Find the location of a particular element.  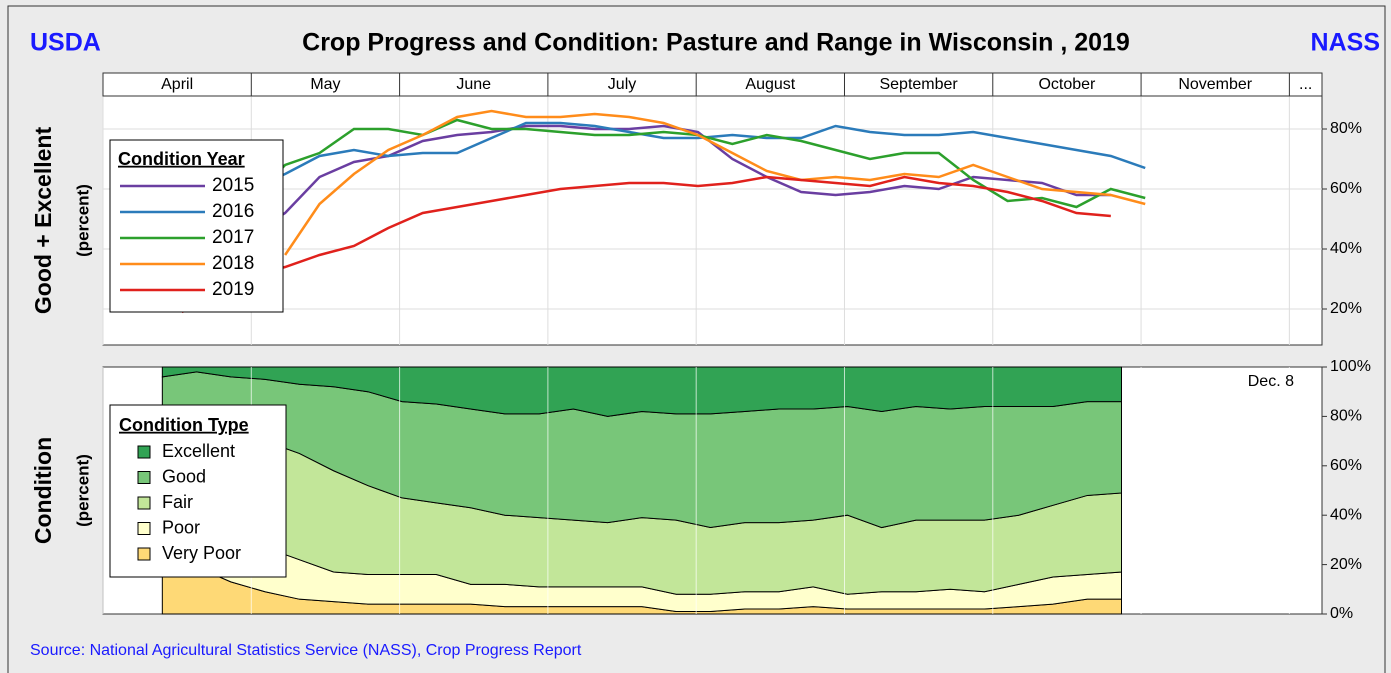

month-label: September is located at coordinates (918, 84).